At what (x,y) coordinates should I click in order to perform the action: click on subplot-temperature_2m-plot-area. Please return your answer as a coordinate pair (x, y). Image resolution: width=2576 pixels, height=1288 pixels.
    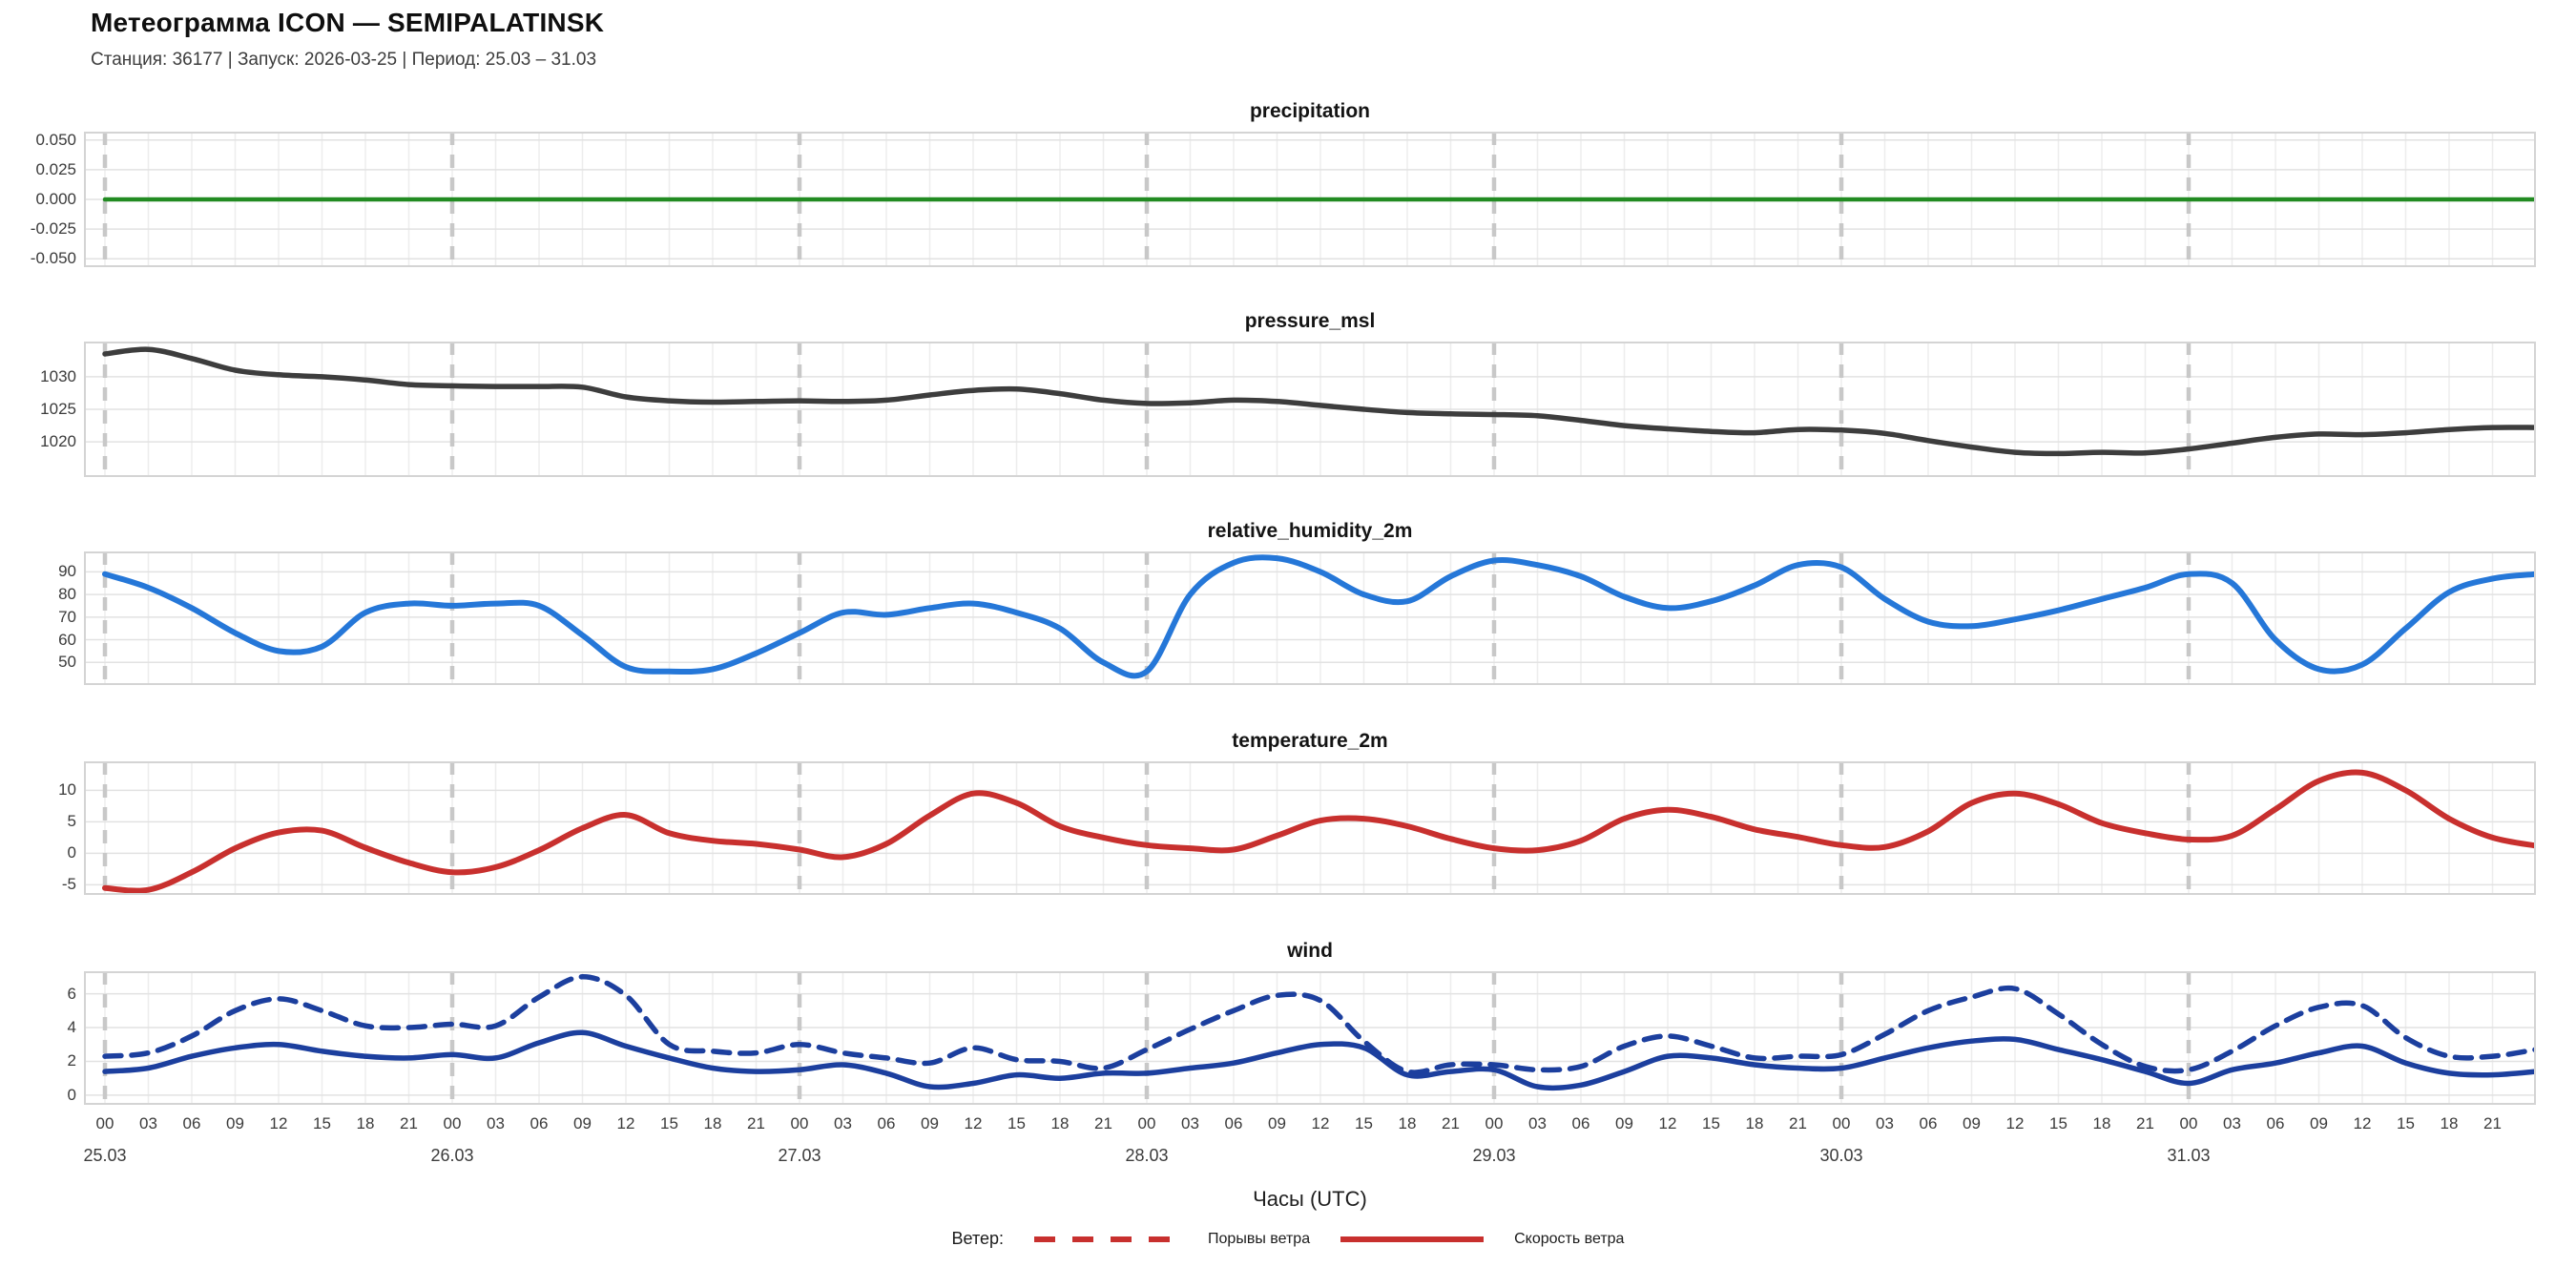
    Looking at the image, I should click on (1310, 828).